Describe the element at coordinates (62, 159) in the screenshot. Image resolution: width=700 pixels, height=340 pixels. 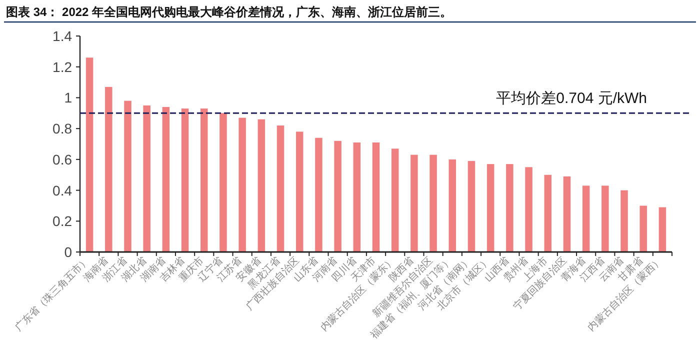
I see `y-tick-label: 0.6` at that location.